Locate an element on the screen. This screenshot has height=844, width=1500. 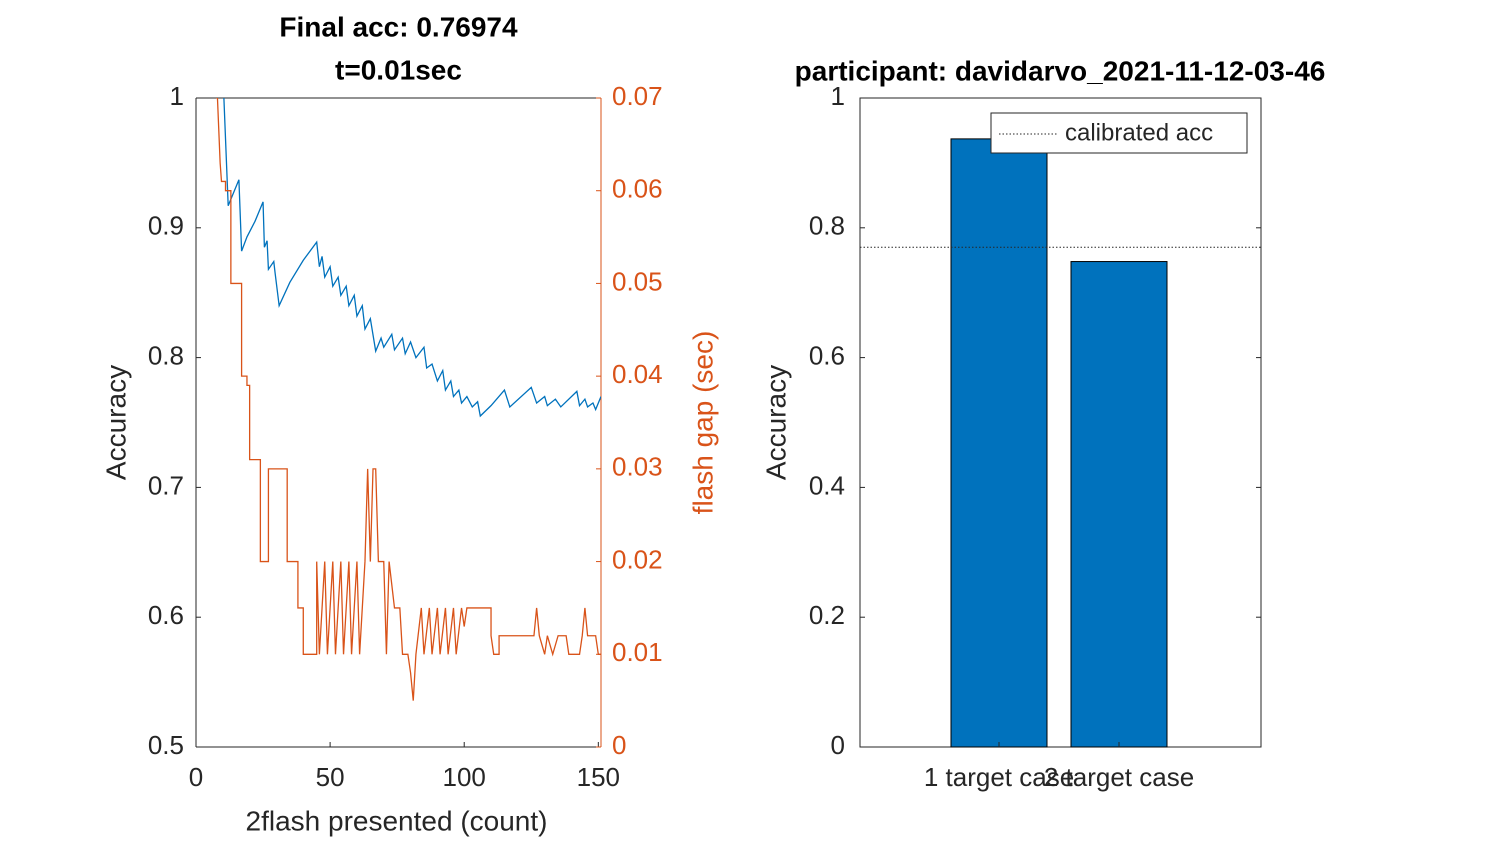
x-tick-label: 2 target case is located at coordinates (1119, 777).